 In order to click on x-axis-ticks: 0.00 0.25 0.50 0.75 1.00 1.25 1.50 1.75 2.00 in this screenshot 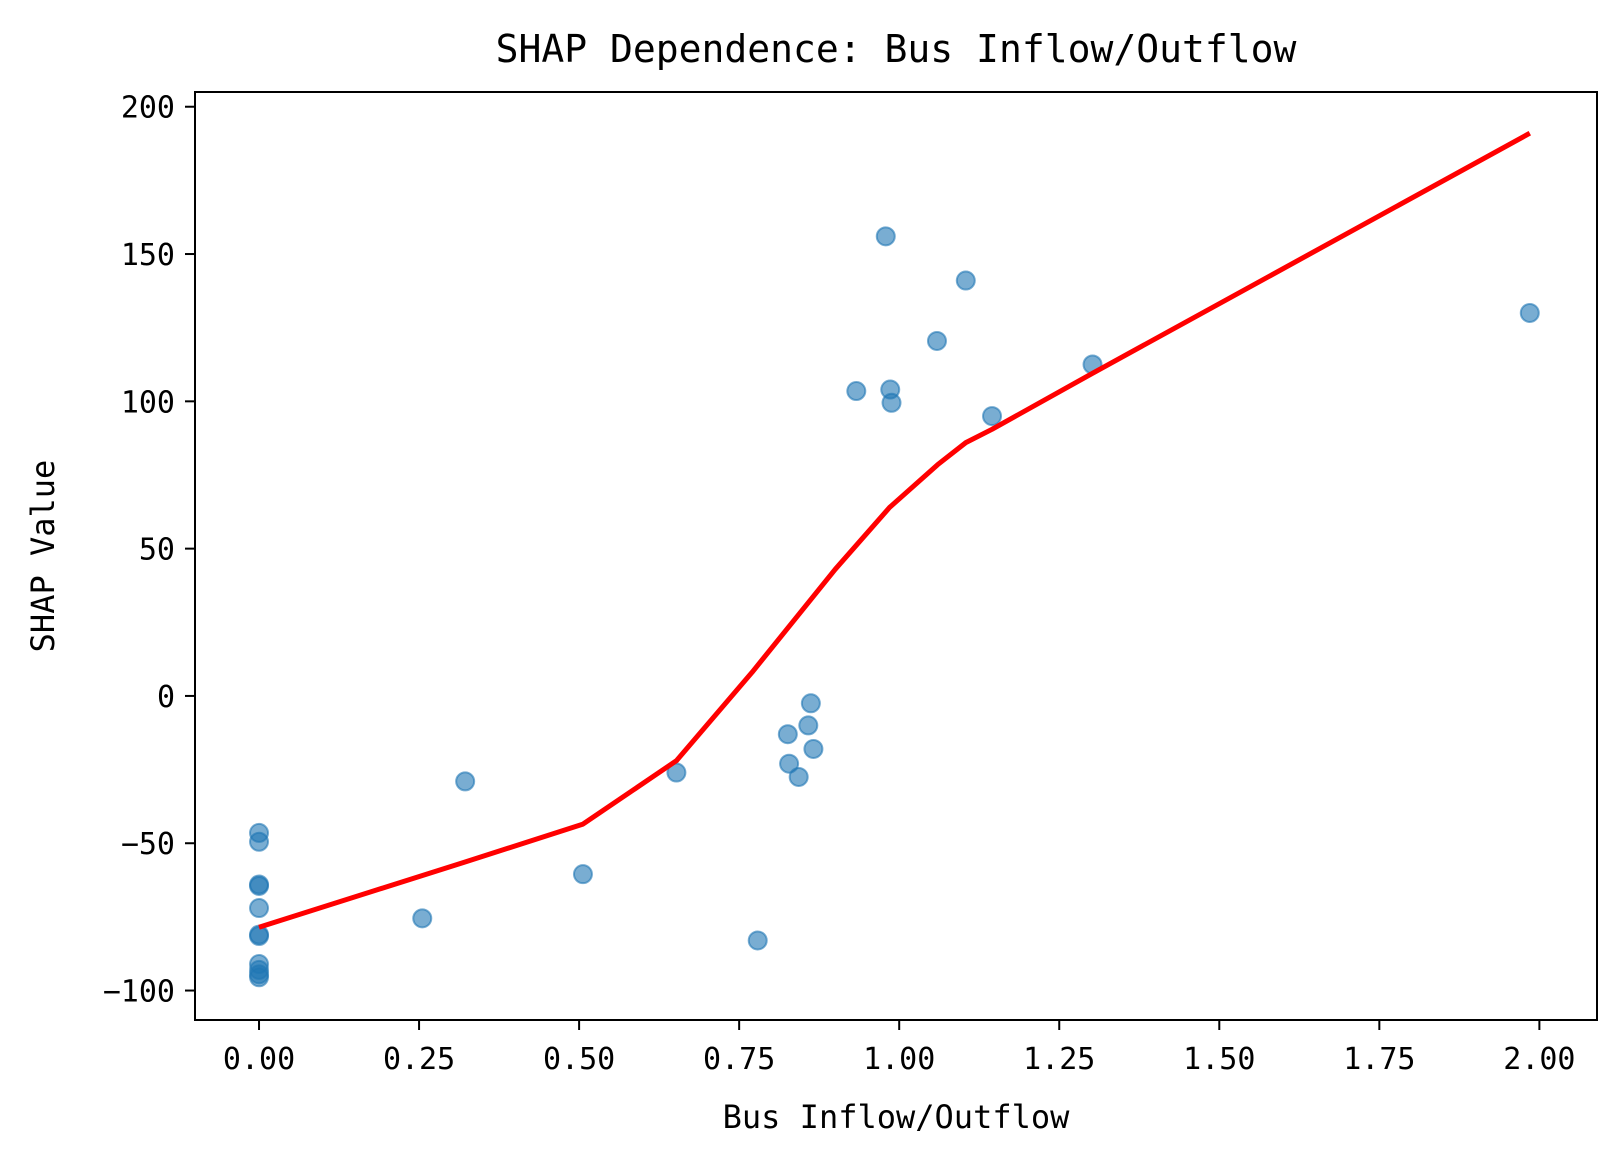, I will do `click(899, 1048)`.